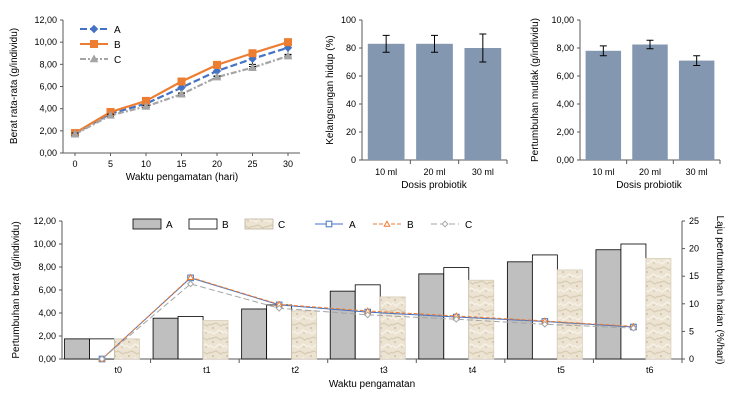  What do you see at coordinates (351, 104) in the screenshot?
I see `c2-y-tick-label: 40` at bounding box center [351, 104].